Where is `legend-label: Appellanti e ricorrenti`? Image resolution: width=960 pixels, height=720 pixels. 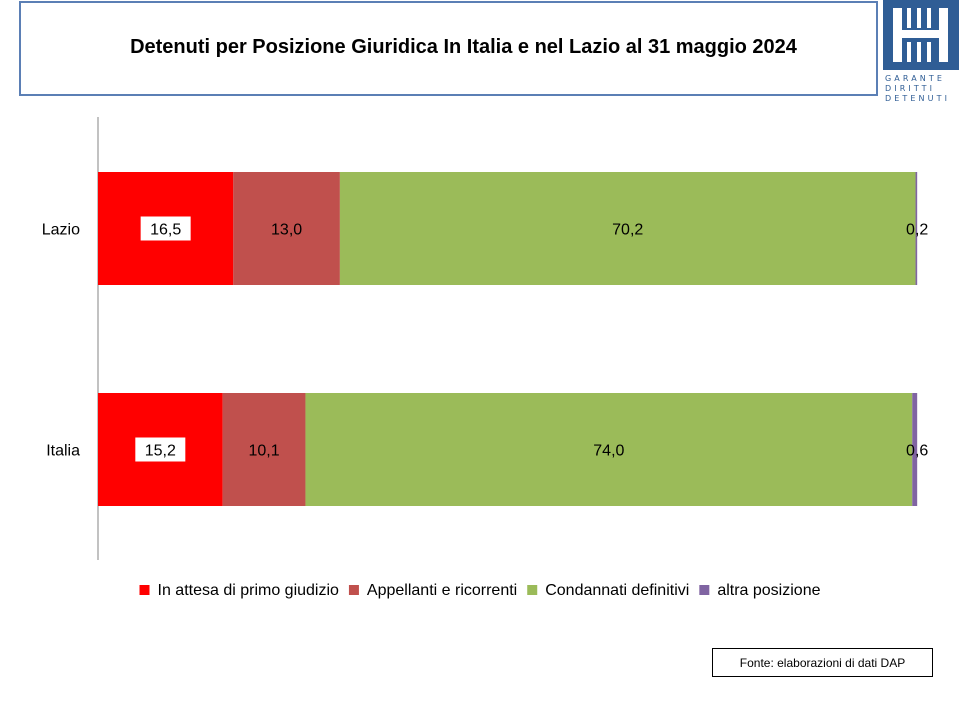 legend-label: Appellanti e ricorrenti is located at coordinates (442, 590).